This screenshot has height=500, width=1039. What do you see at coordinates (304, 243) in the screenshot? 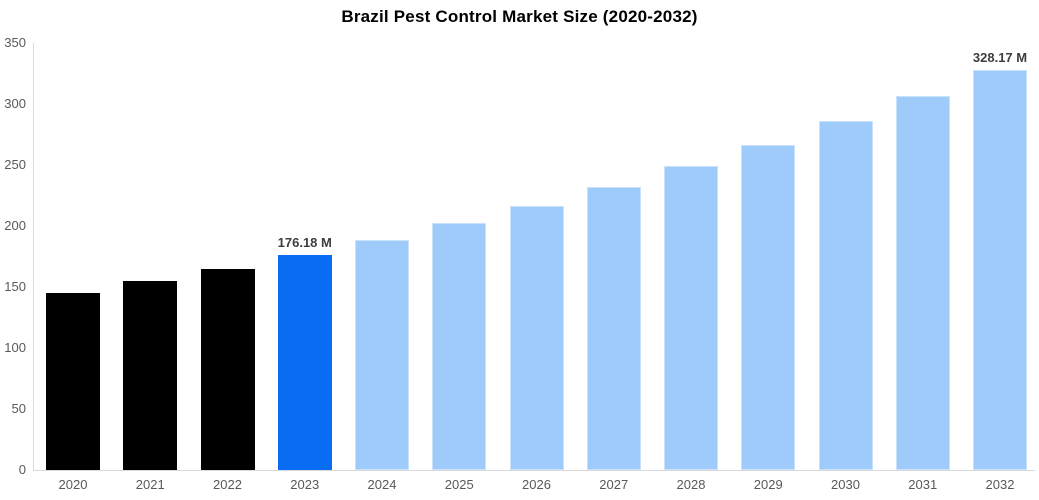
I see `value-label-2023: 176.18 M` at bounding box center [304, 243].